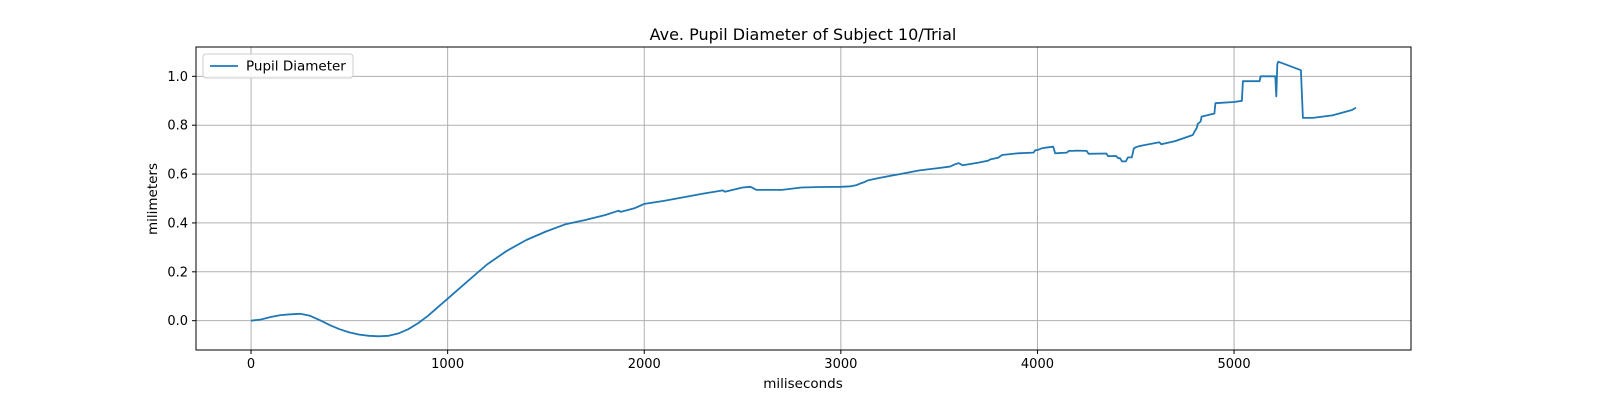 The height and width of the screenshot is (400, 1600). I want to click on y-tick-label: 0.0, so click(177, 321).